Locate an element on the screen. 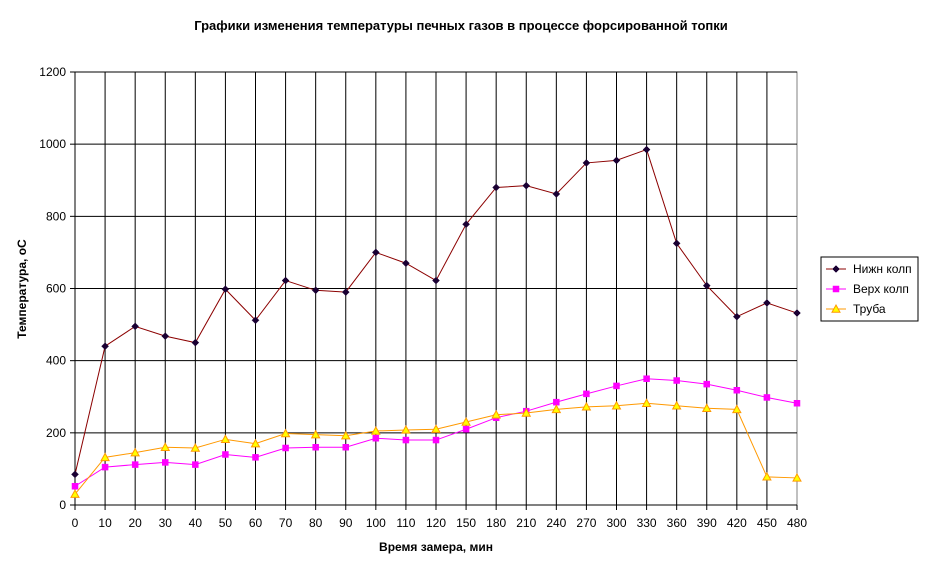  x-tick-label: 40 is located at coordinates (196, 523).